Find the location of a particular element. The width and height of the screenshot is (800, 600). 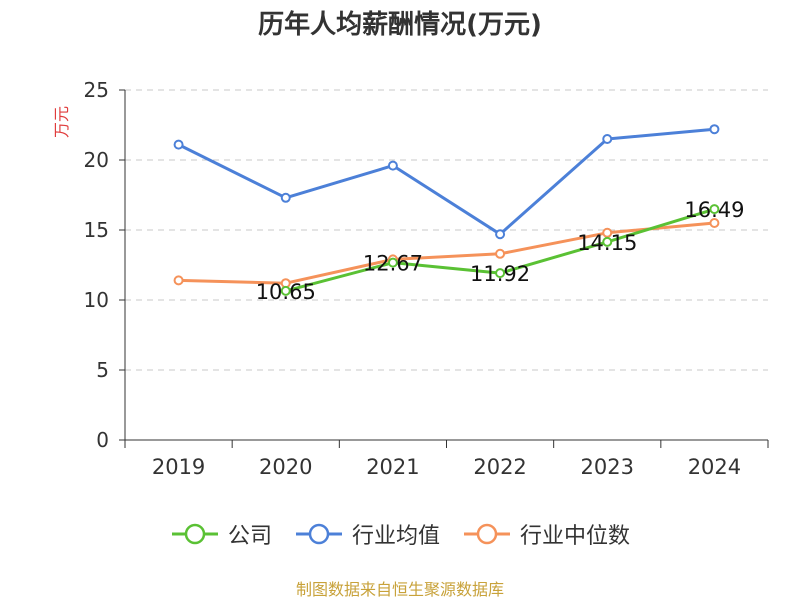

legend-item: 行业均值 is located at coordinates (367, 534).